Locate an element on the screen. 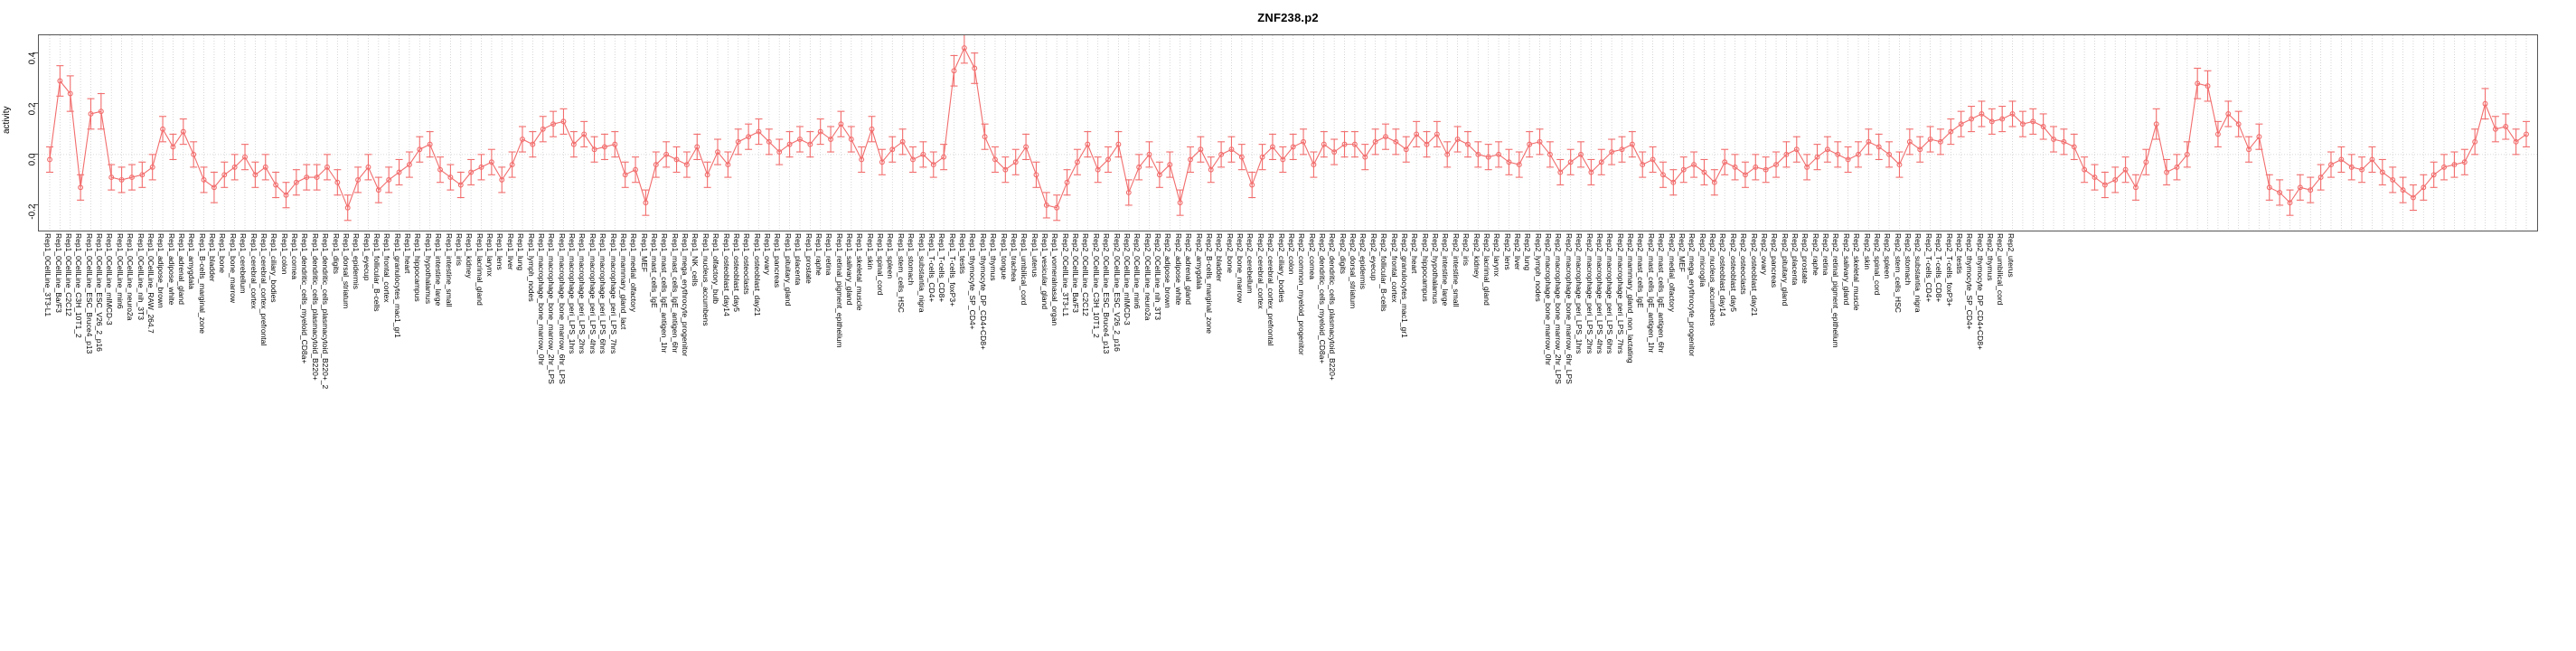  x-tick-label: Rep1_ovary is located at coordinates (768, 254).